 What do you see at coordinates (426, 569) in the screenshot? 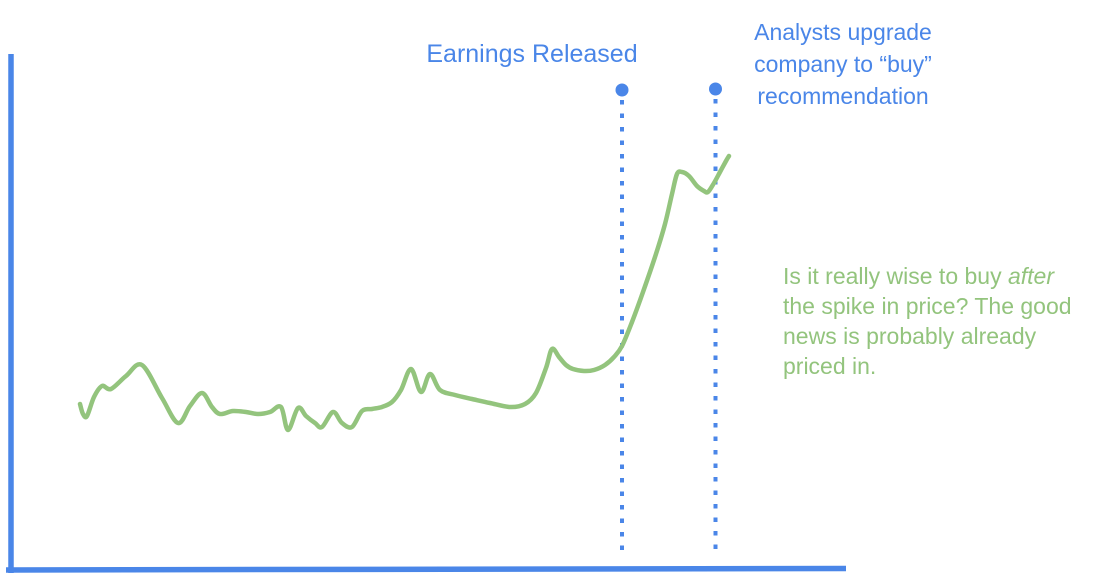
I see `x-axis` at bounding box center [426, 569].